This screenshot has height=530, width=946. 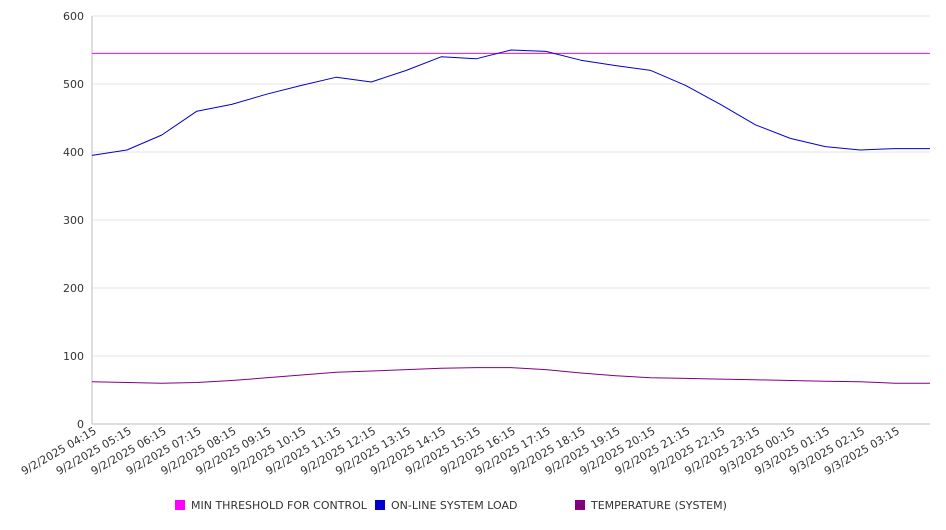 What do you see at coordinates (580, 505) in the screenshot?
I see `legend-swatch-temperature` at bounding box center [580, 505].